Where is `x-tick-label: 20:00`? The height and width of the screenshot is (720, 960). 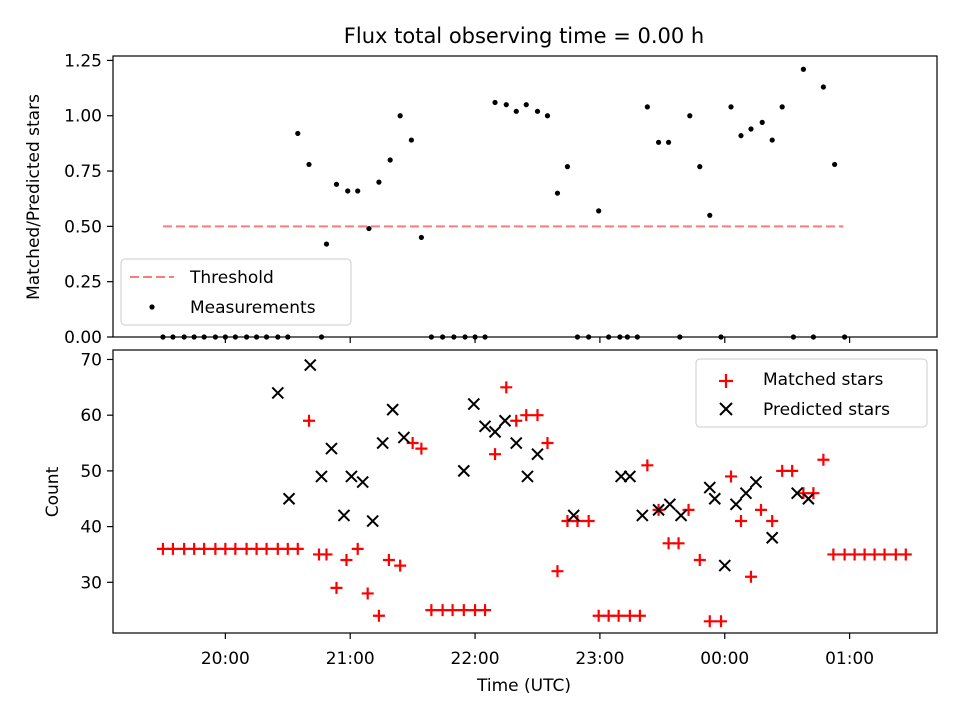 x-tick-label: 20:00 is located at coordinates (225, 659).